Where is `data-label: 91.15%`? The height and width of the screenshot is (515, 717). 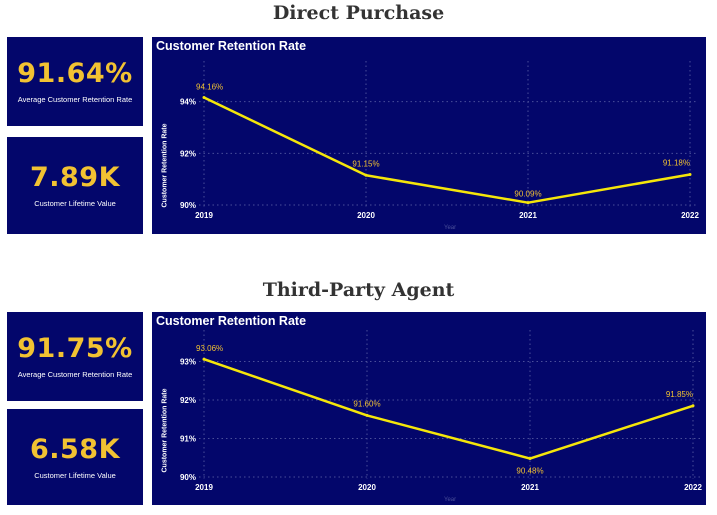
data-label: 91.15% is located at coordinates (365, 163).